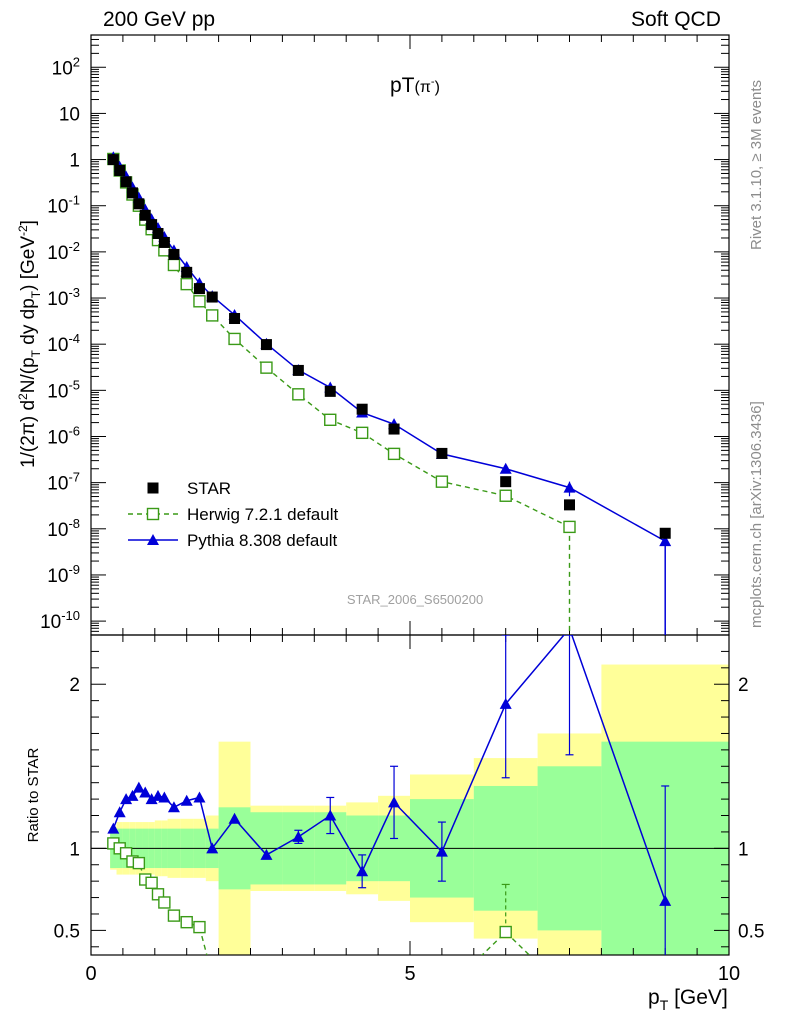 The width and height of the screenshot is (786, 1024). Describe the element at coordinates (63, 297) in the screenshot. I see `y-tick-label: 10⁻³` at that location.